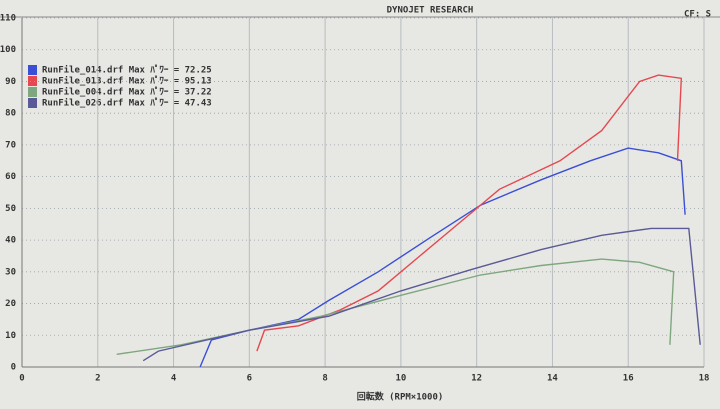 This screenshot has width=720, height=409. What do you see at coordinates (10, 336) in the screenshot?
I see `y-tick-label: 10` at bounding box center [10, 336].